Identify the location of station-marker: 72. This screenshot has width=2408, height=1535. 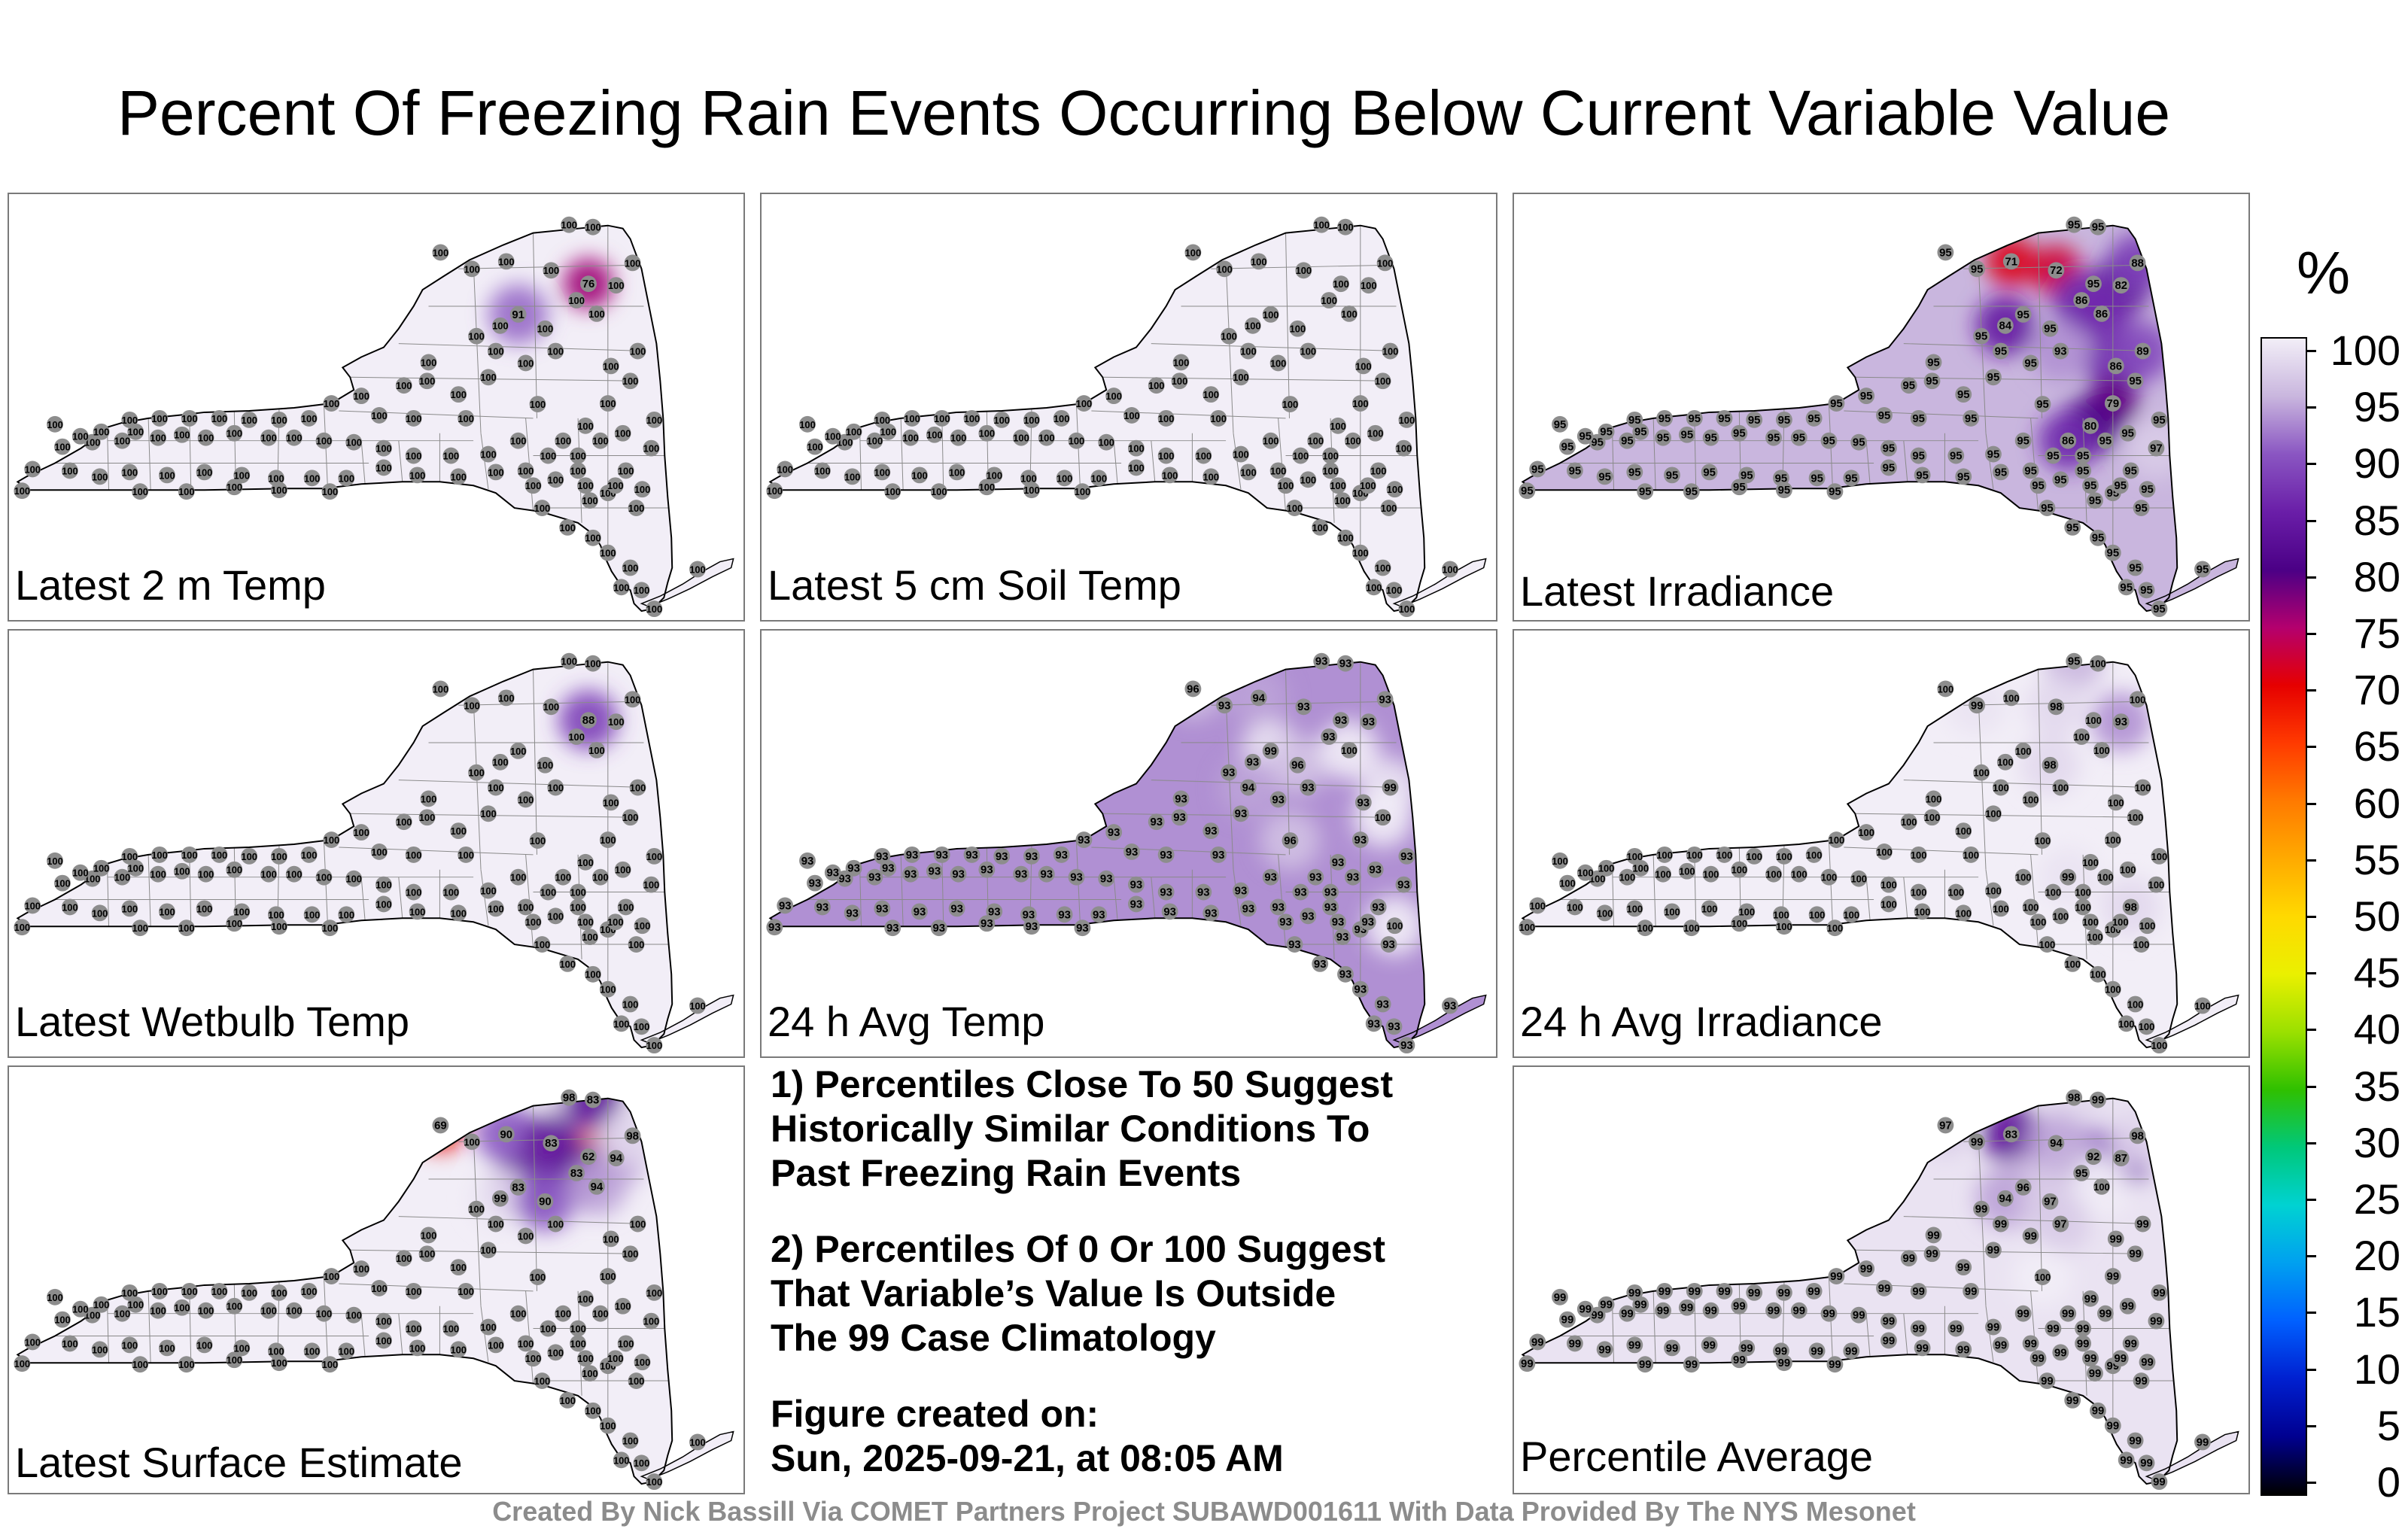
(2056, 270).